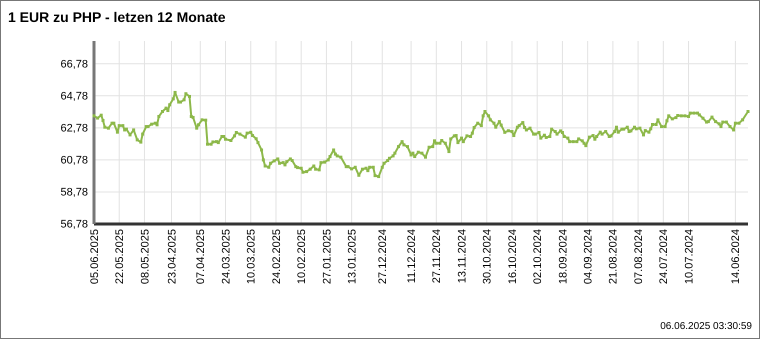  I want to click on x-tick-label: 24.02.2025, so click(276, 256).